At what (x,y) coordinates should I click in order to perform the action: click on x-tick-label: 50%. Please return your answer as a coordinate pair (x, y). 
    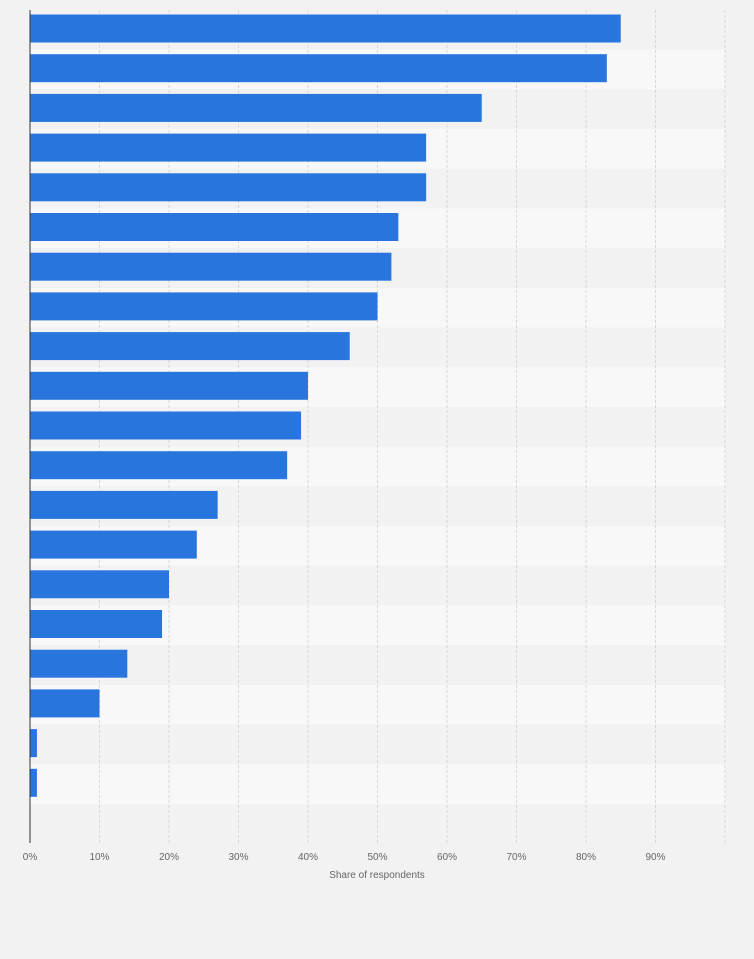
    Looking at the image, I should click on (377, 857).